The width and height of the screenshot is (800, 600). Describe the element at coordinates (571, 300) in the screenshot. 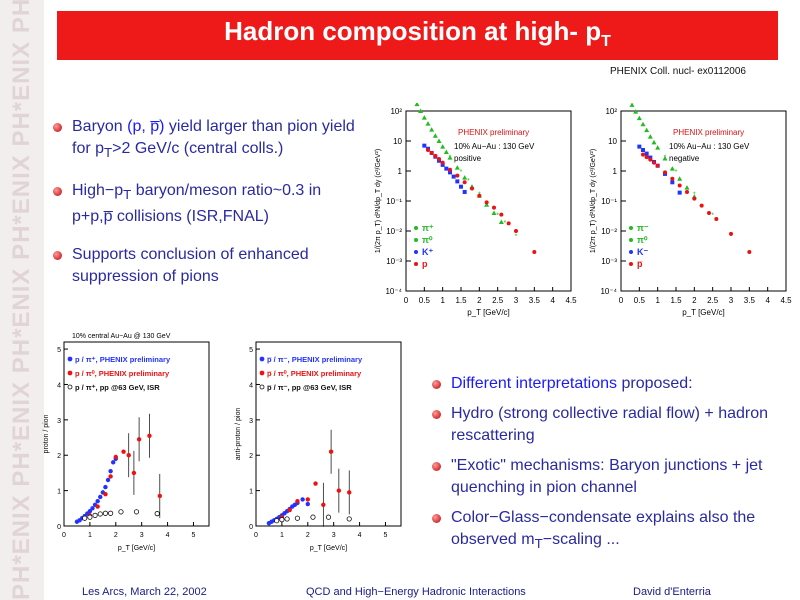

I see `x-tick-label: 4.5` at that location.